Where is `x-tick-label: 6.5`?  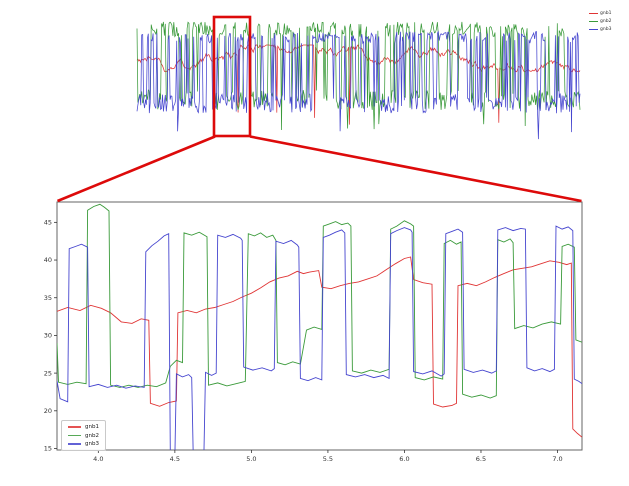
x-tick-label: 6.5 is located at coordinates (481, 459).